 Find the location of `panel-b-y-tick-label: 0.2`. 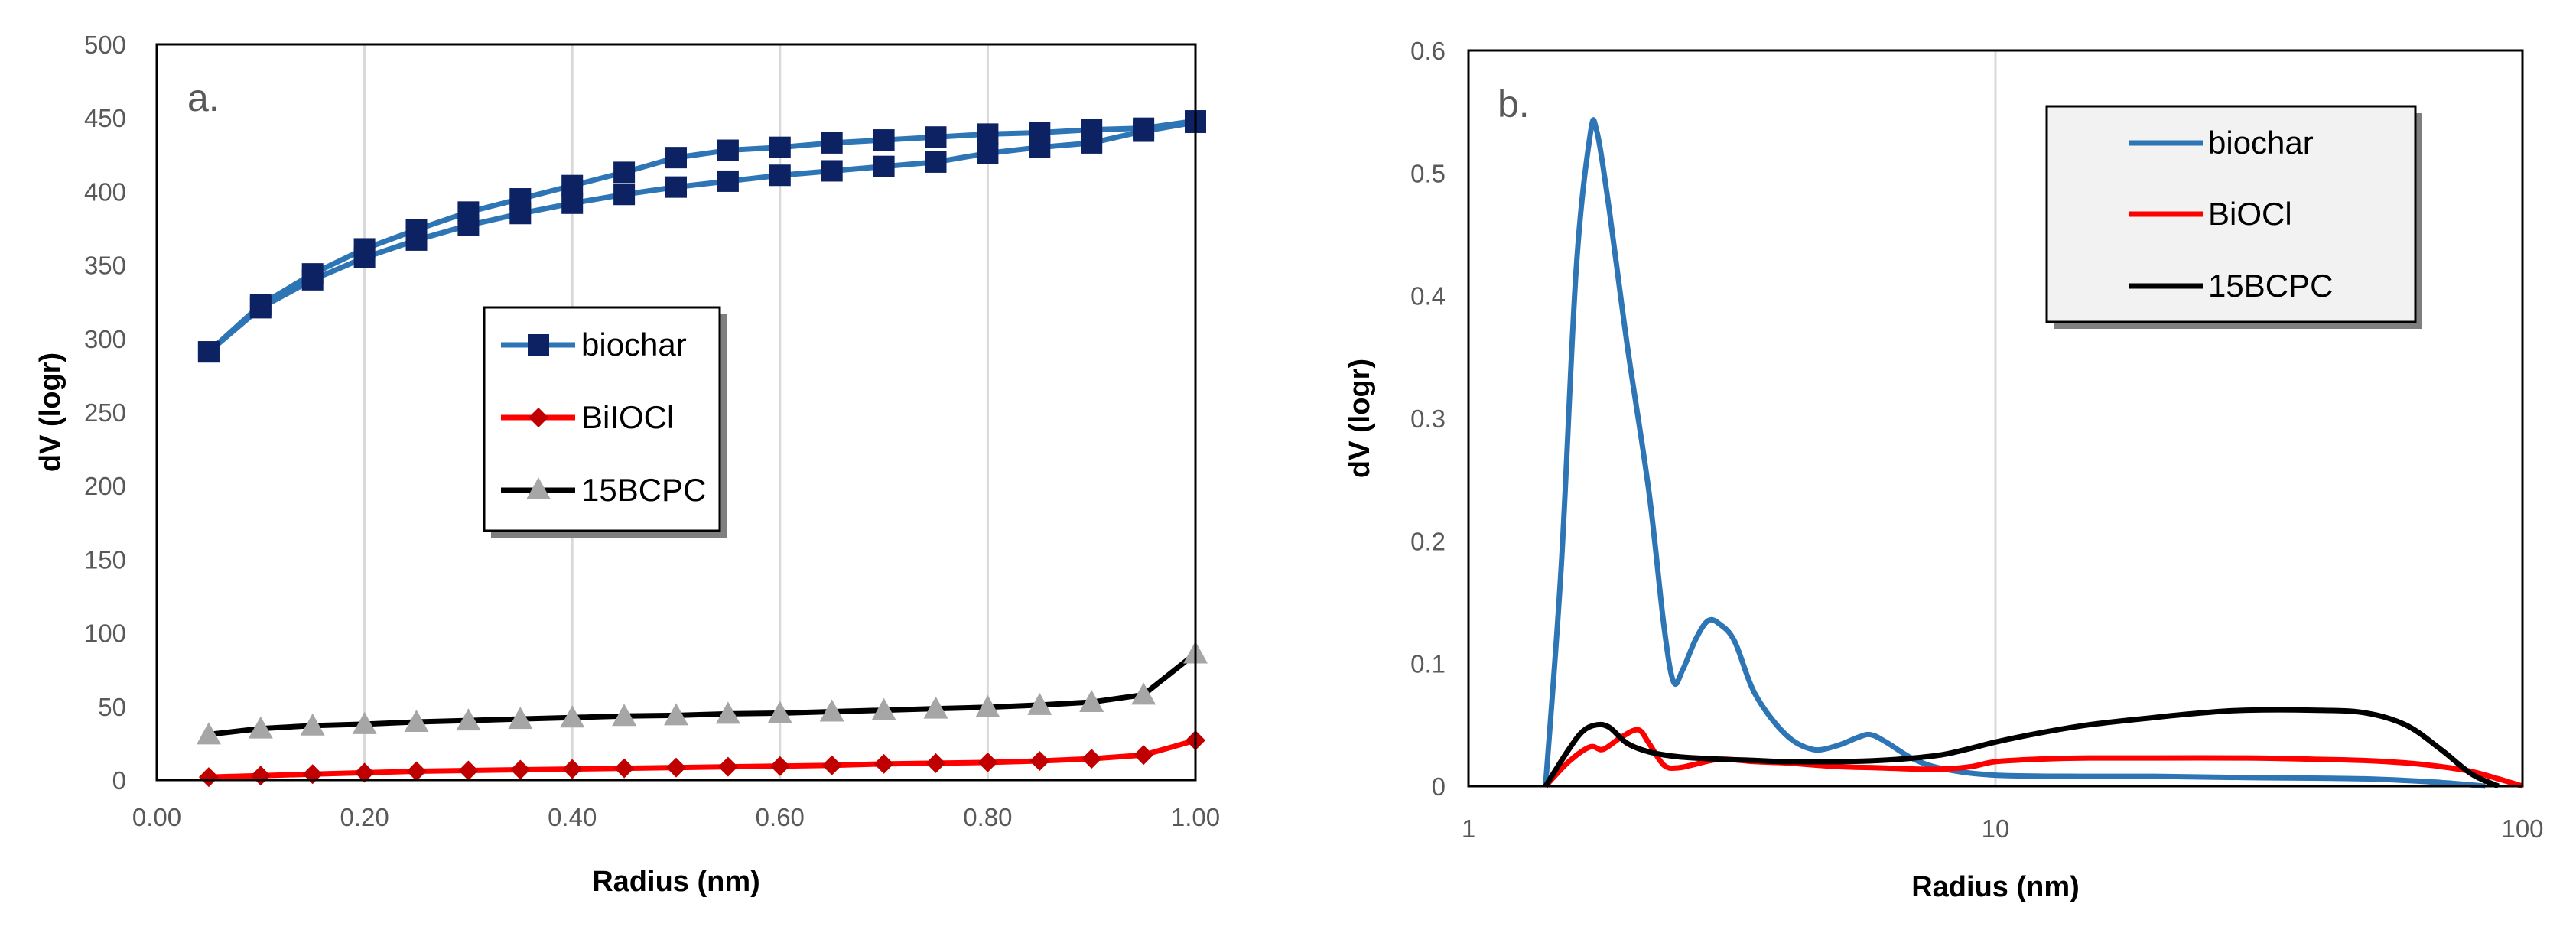

panel-b-y-tick-label: 0.2 is located at coordinates (1428, 541).